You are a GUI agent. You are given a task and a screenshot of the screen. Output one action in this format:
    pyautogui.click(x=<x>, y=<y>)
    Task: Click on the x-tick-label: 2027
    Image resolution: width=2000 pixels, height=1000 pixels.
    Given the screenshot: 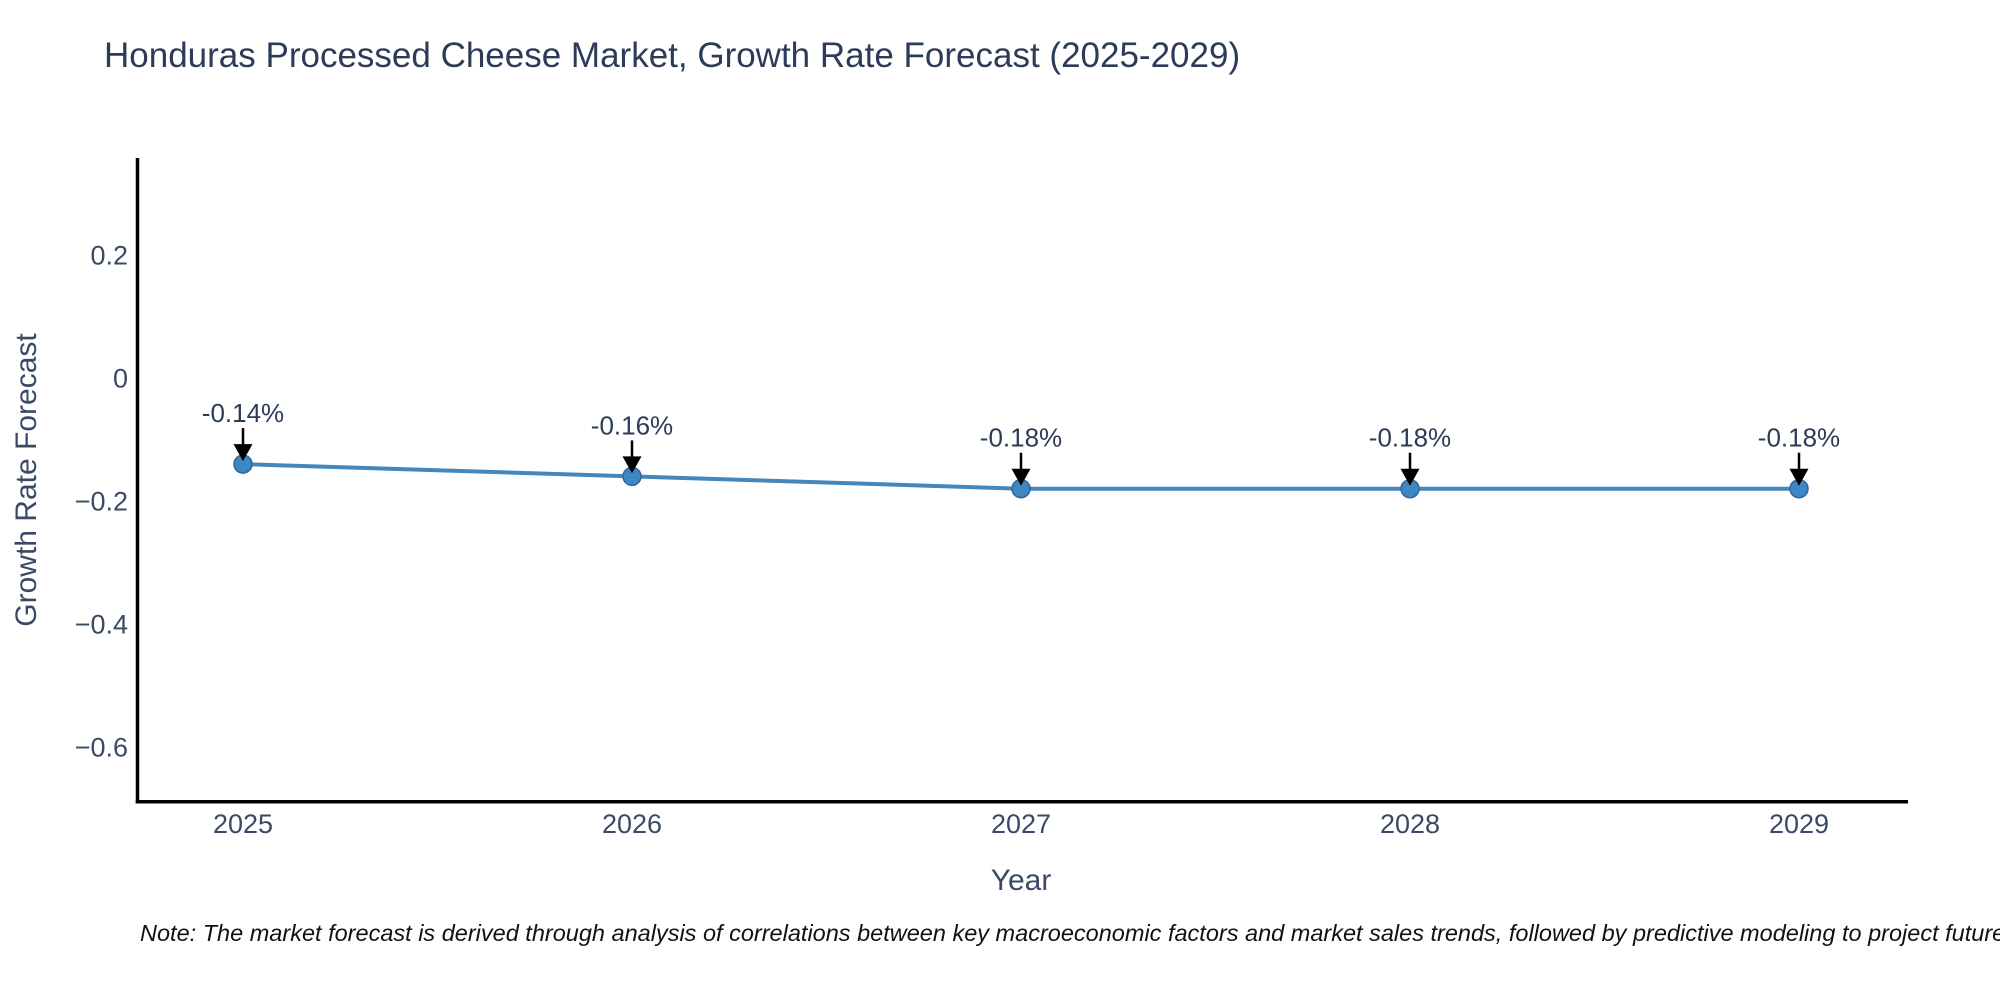 What is the action you would take?
    pyautogui.click(x=1021, y=824)
    